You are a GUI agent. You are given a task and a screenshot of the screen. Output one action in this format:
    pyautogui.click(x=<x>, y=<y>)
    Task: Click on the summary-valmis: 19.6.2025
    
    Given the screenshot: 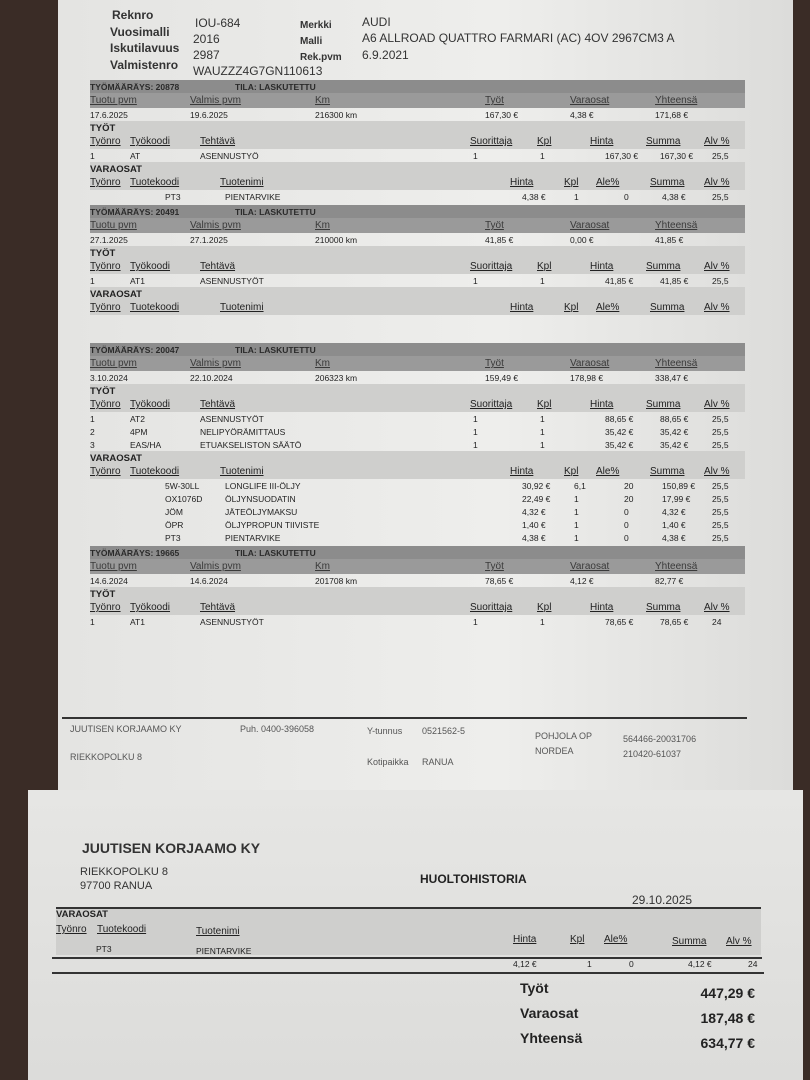 What is the action you would take?
    pyautogui.click(x=209, y=115)
    